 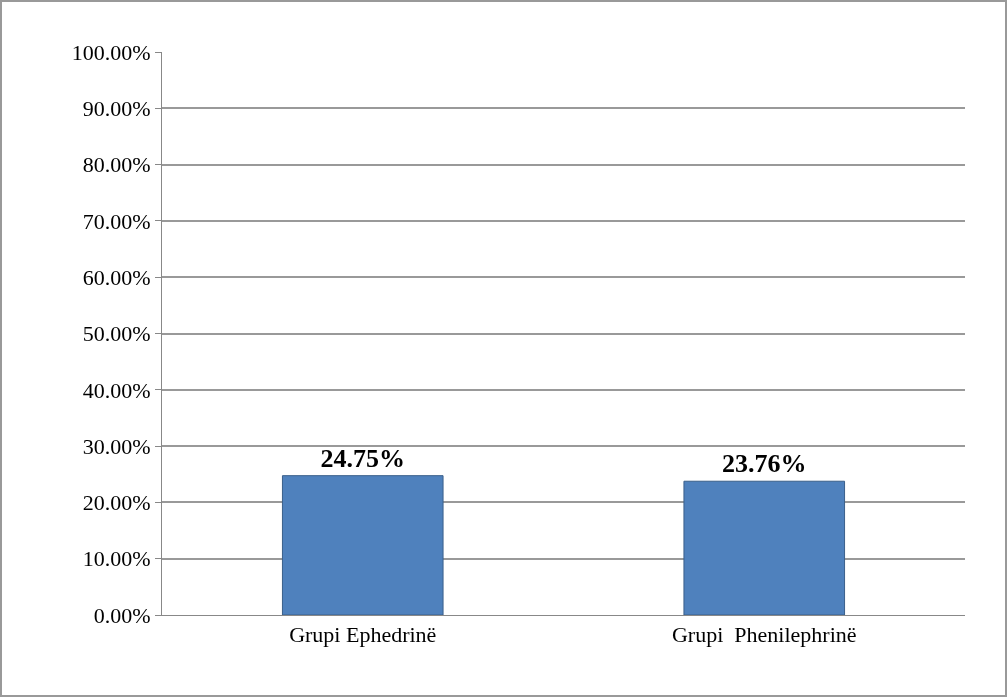 What do you see at coordinates (116, 108) in the screenshot?
I see `y-tick-label: 90.00%` at bounding box center [116, 108].